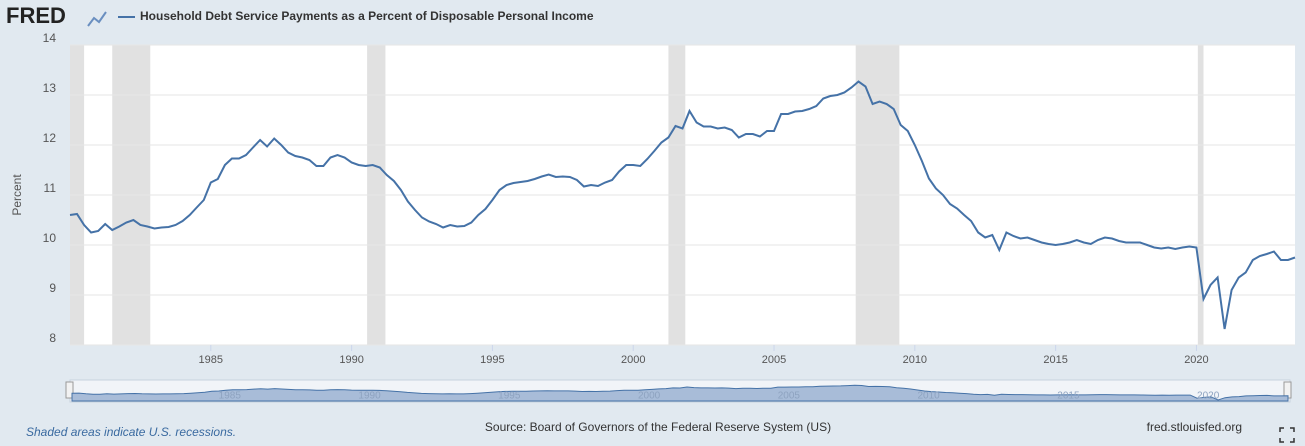 Image resolution: width=1305 pixels, height=446 pixels. I want to click on navigator-label: 2000, so click(649, 396).